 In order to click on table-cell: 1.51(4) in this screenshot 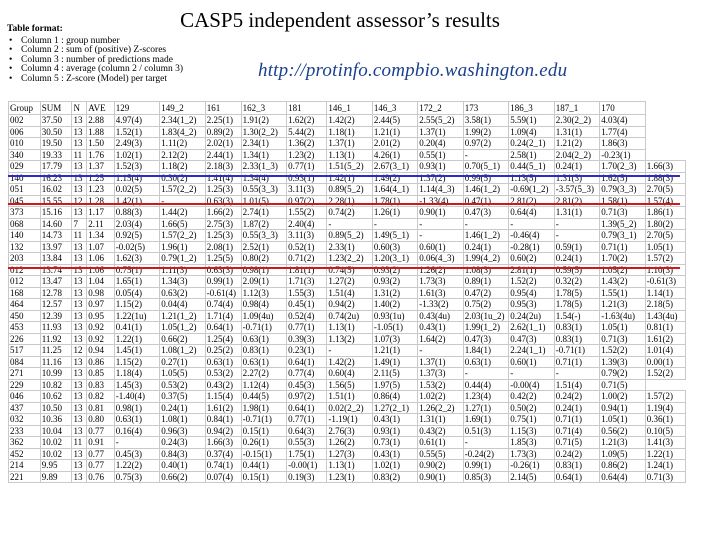, I will do `click(577, 384)`.